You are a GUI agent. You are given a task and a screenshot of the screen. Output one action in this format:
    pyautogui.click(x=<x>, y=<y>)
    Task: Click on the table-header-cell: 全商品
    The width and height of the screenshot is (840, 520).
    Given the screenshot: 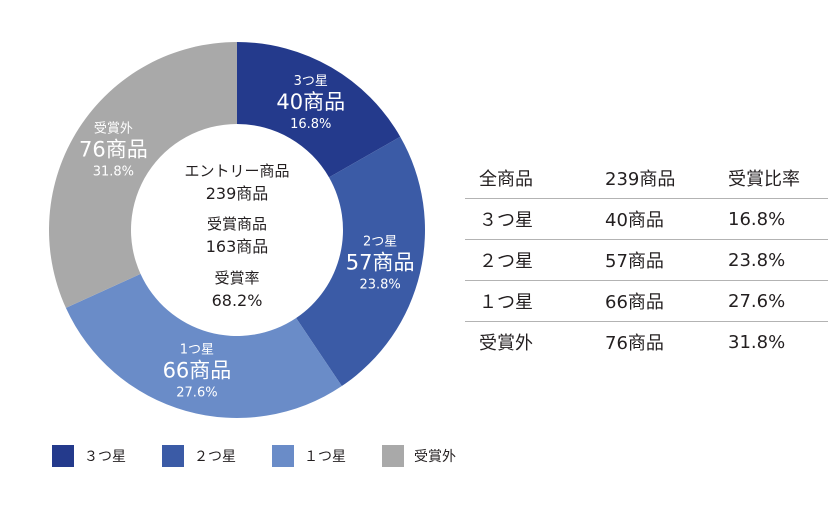 What is the action you would take?
    pyautogui.click(x=506, y=179)
    